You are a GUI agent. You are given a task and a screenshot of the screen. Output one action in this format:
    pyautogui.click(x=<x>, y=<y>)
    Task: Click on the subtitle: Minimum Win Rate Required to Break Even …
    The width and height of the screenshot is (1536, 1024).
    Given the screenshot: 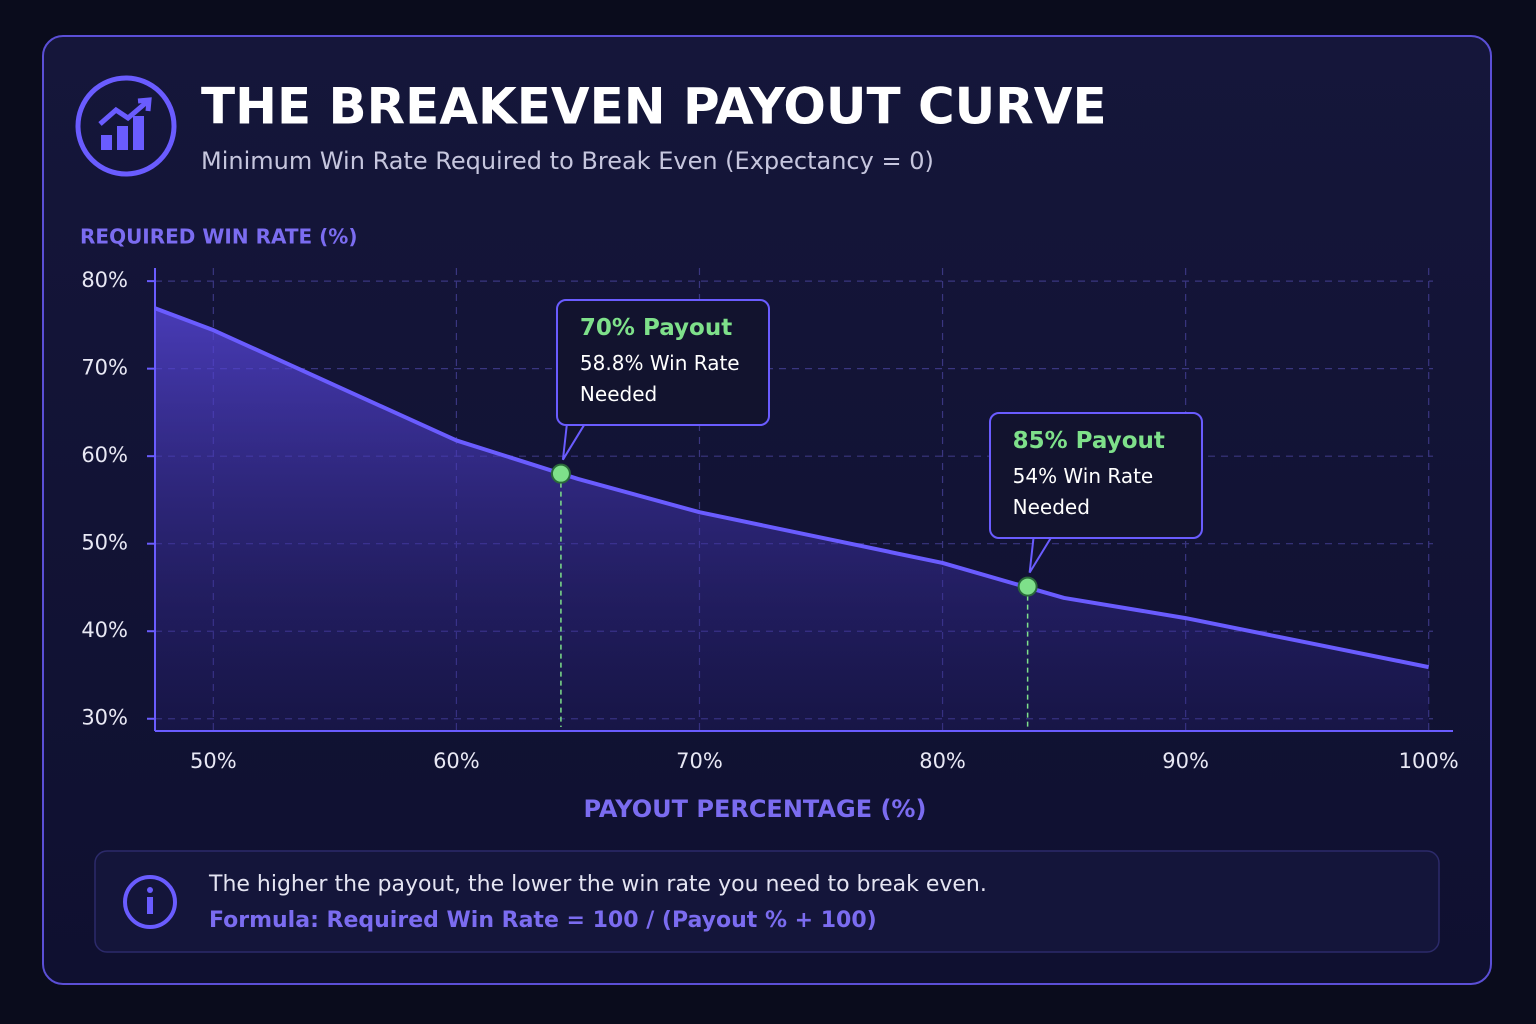 What is the action you would take?
    pyautogui.click(x=567, y=161)
    